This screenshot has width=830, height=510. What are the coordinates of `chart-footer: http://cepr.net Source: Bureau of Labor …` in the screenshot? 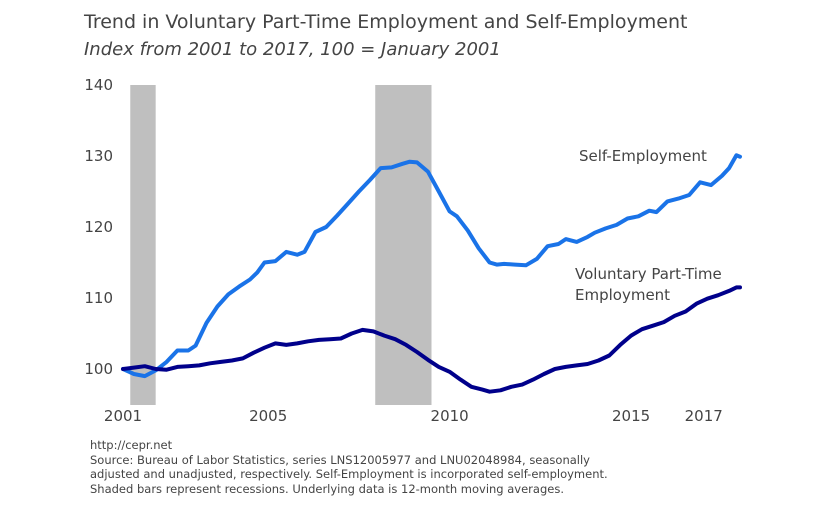 It's located at (349, 467).